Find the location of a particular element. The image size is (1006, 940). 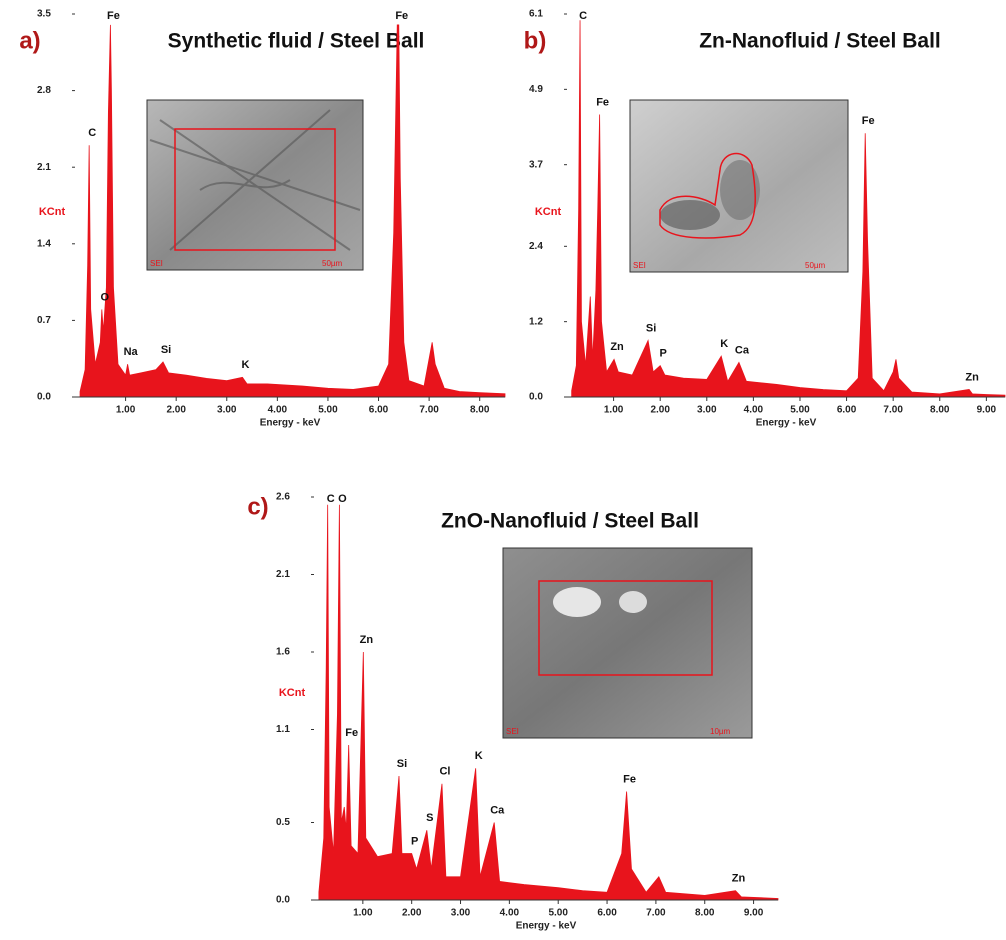

panel-label: a) is located at coordinates (29, 40).